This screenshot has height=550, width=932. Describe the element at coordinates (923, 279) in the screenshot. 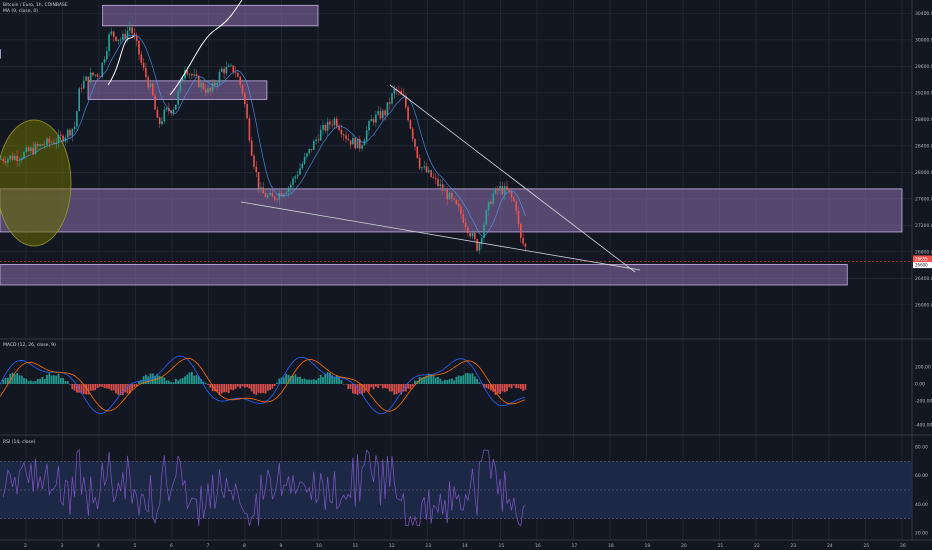

I see `price-tick-label: 26400.00` at that location.